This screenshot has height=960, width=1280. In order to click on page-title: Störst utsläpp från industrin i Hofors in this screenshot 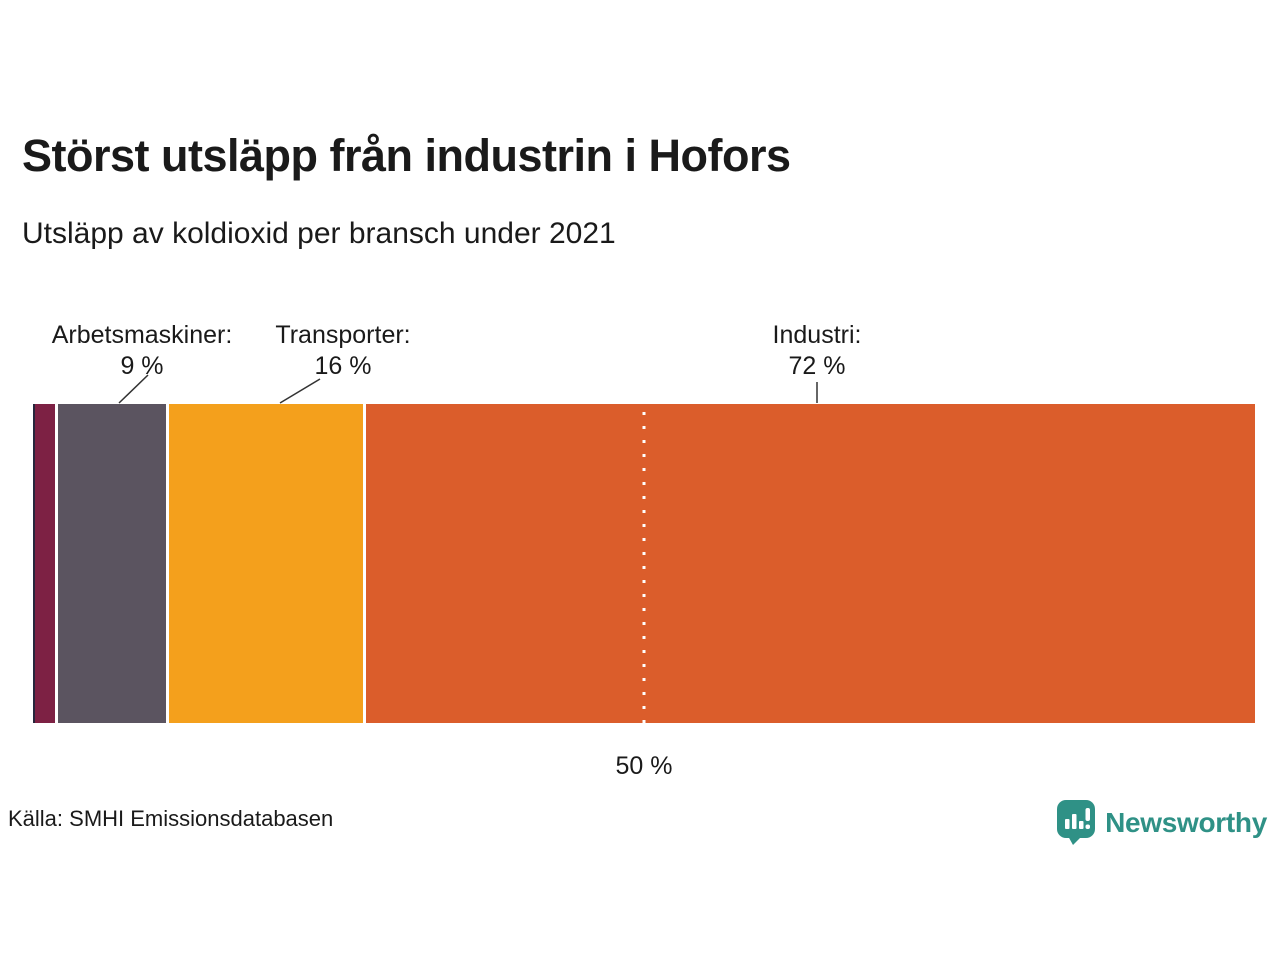, I will do `click(406, 155)`.